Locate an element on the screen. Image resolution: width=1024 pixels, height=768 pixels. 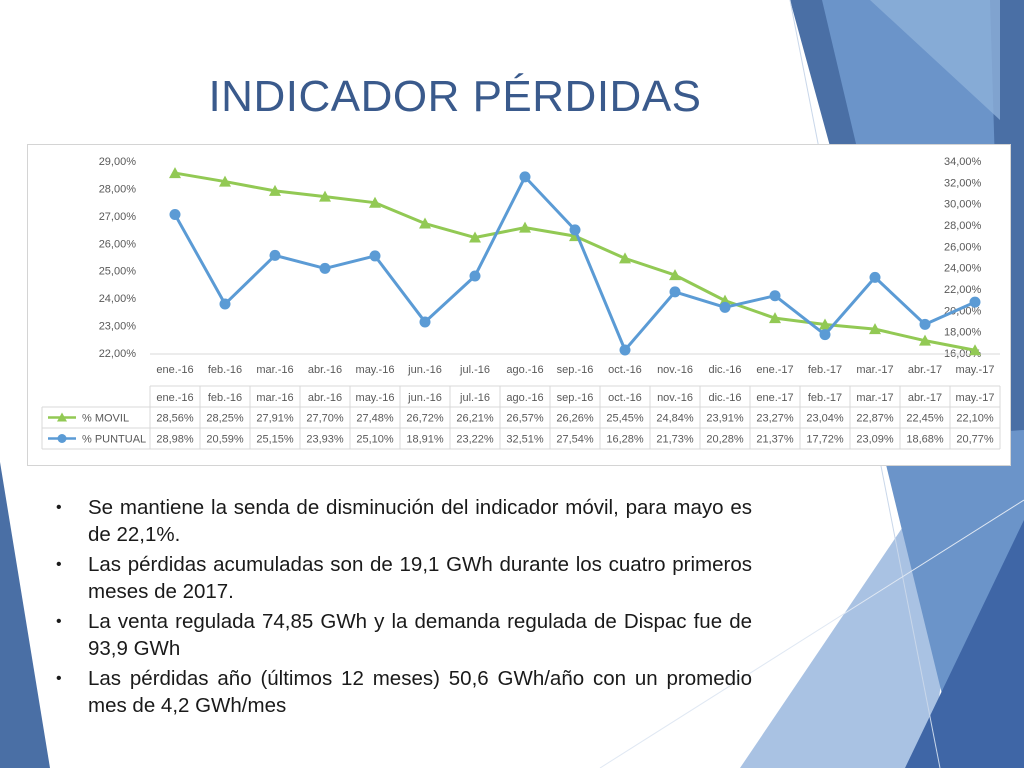
table-header-cell: sep.-16 is located at coordinates (575, 398).